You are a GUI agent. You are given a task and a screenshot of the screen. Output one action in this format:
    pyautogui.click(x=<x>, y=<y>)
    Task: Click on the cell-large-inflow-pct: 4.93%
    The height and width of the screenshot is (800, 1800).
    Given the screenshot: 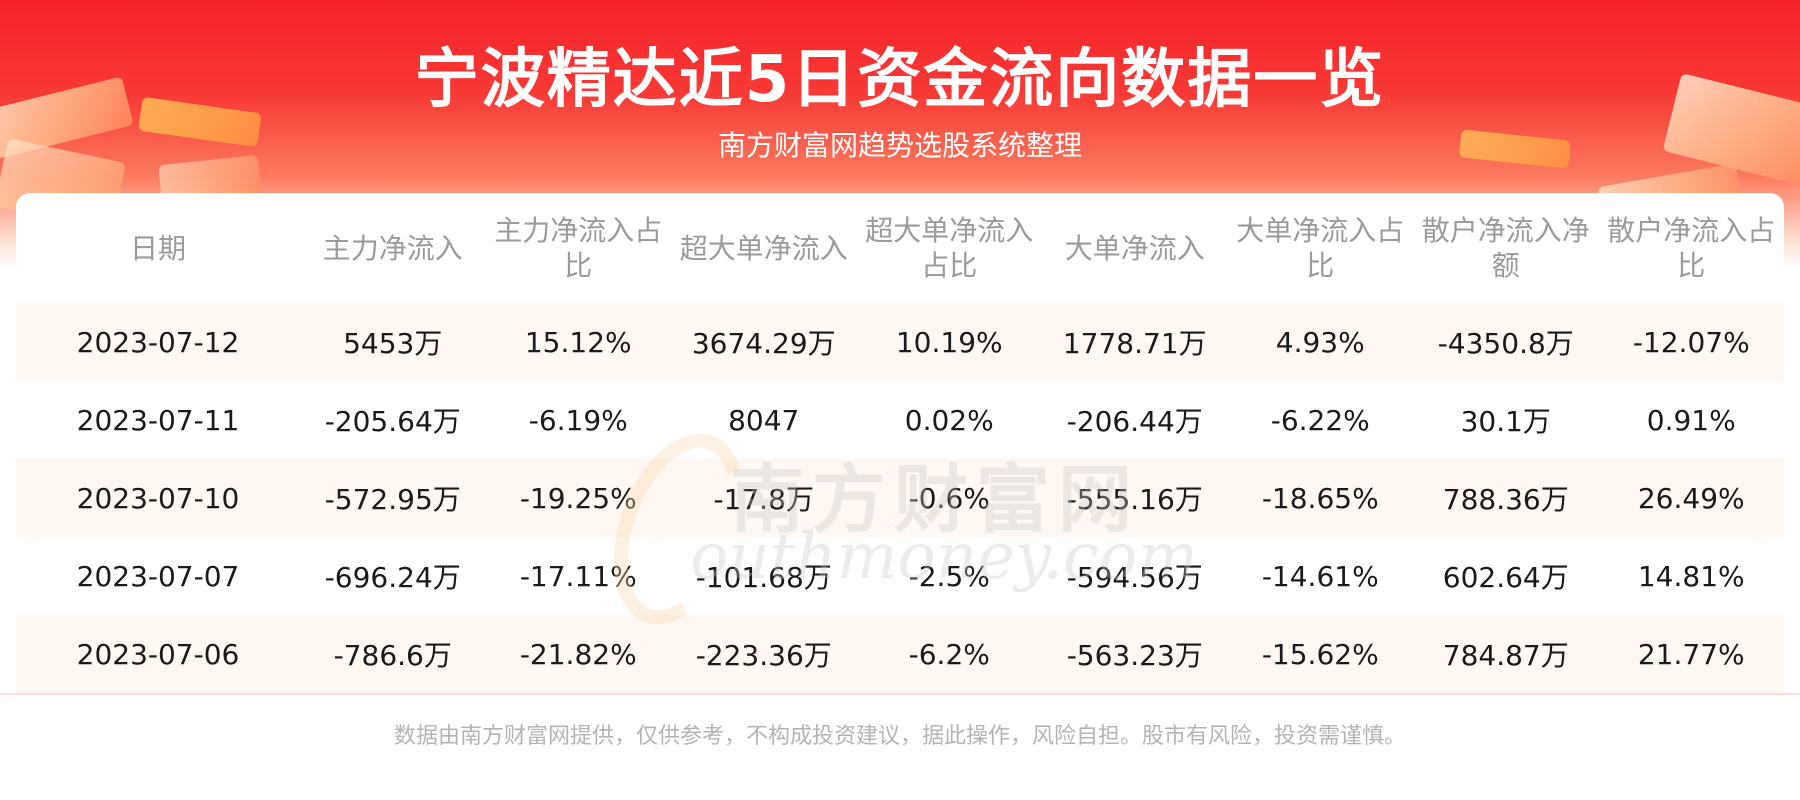 What is the action you would take?
    pyautogui.click(x=1320, y=342)
    